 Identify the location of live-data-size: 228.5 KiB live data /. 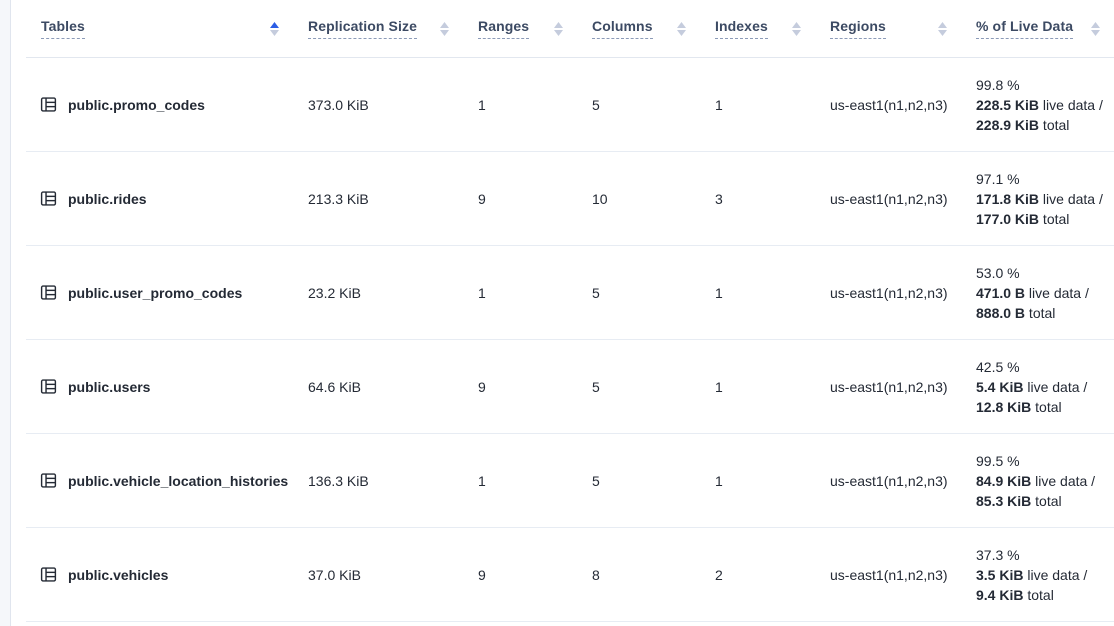
(1039, 104).